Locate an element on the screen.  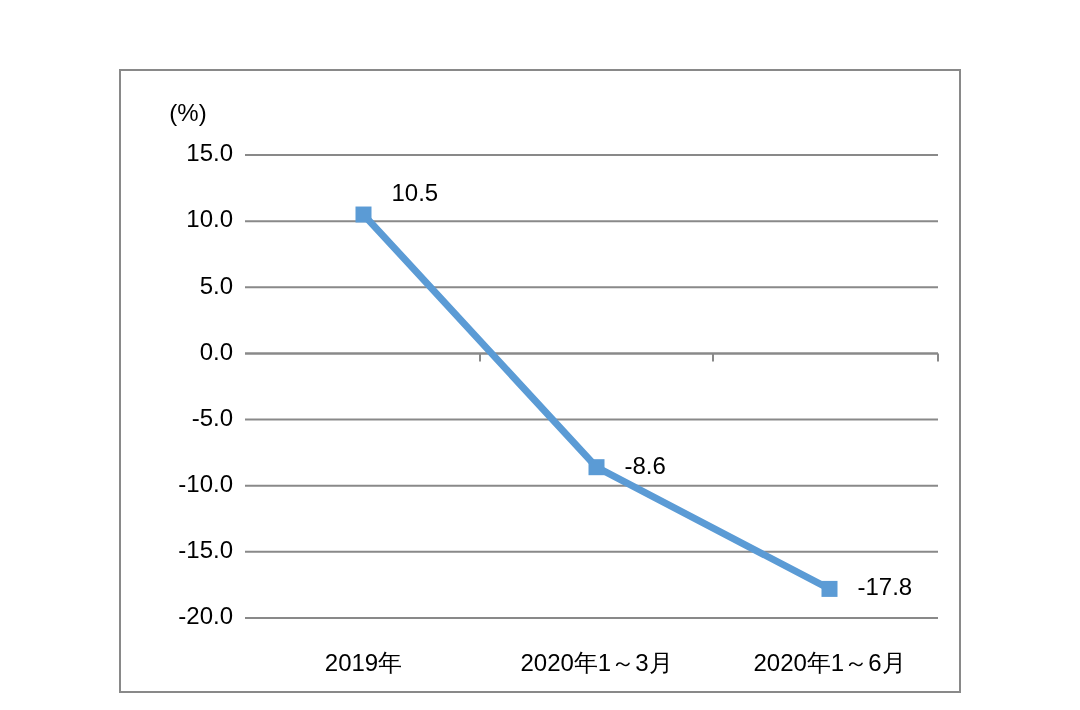
y-tick-label: 5.0 is located at coordinates (216, 285).